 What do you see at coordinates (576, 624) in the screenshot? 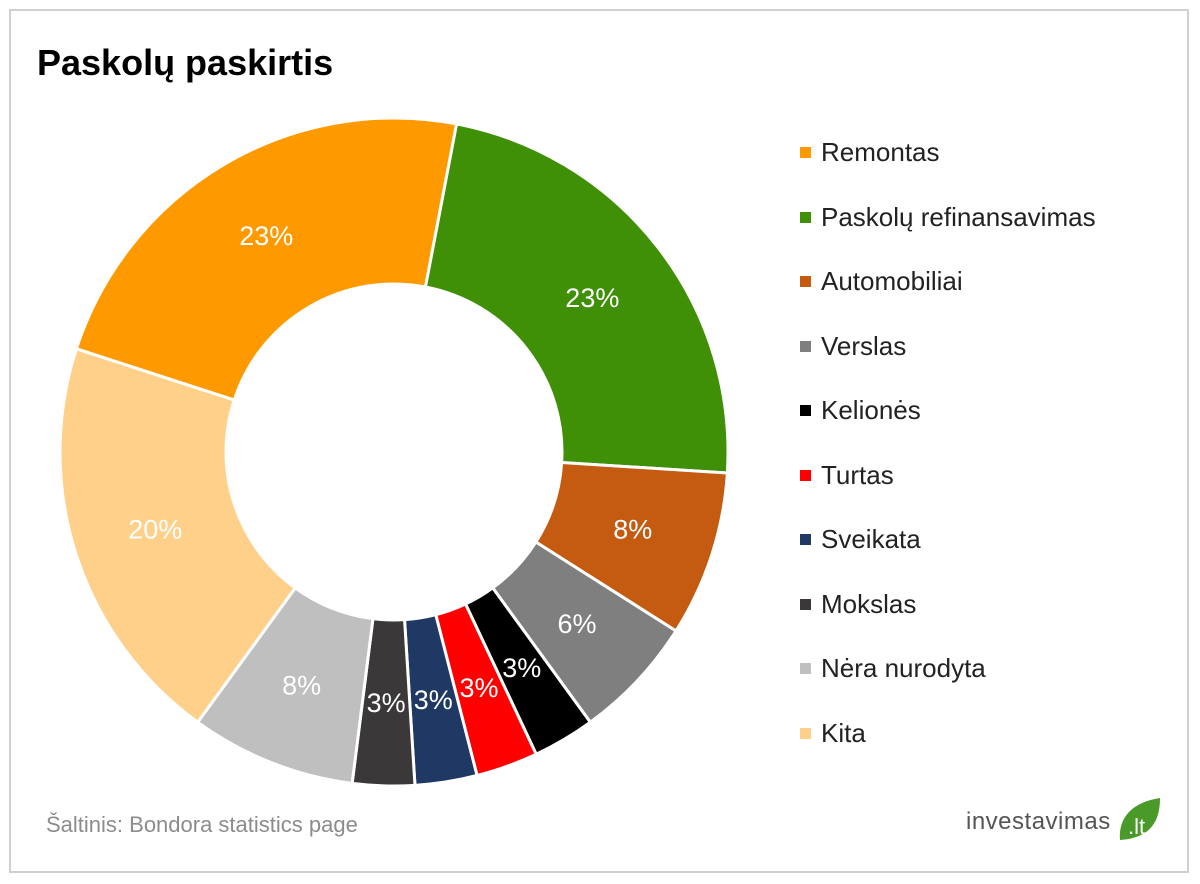
I see `data-label: 6%` at bounding box center [576, 624].